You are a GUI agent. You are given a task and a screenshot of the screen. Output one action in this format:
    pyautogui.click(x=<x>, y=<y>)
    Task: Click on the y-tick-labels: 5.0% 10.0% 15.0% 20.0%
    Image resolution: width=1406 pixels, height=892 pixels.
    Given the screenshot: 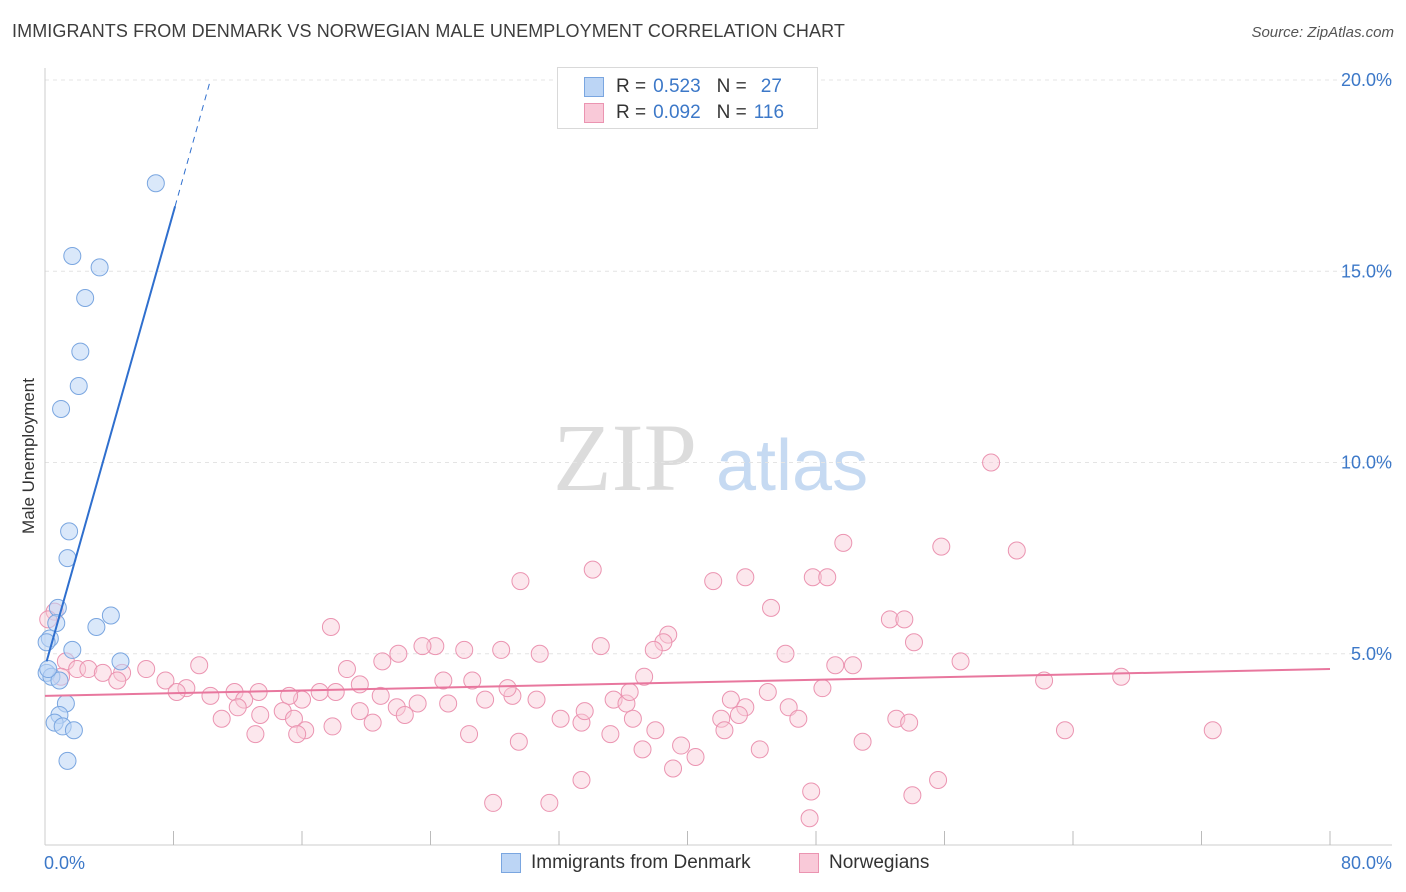 What is the action you would take?
    pyautogui.click(x=1366, y=367)
    